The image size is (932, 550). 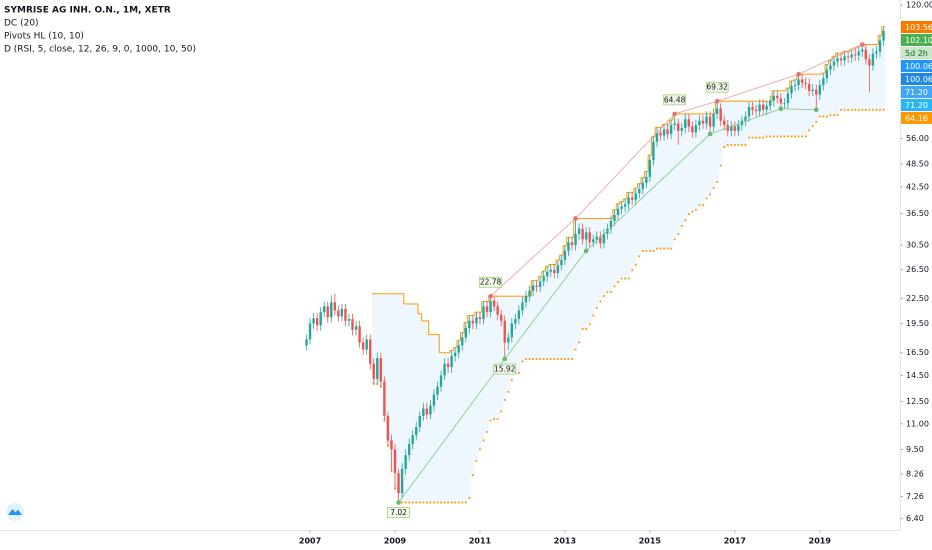 I want to click on logo-icon, so click(x=15, y=512).